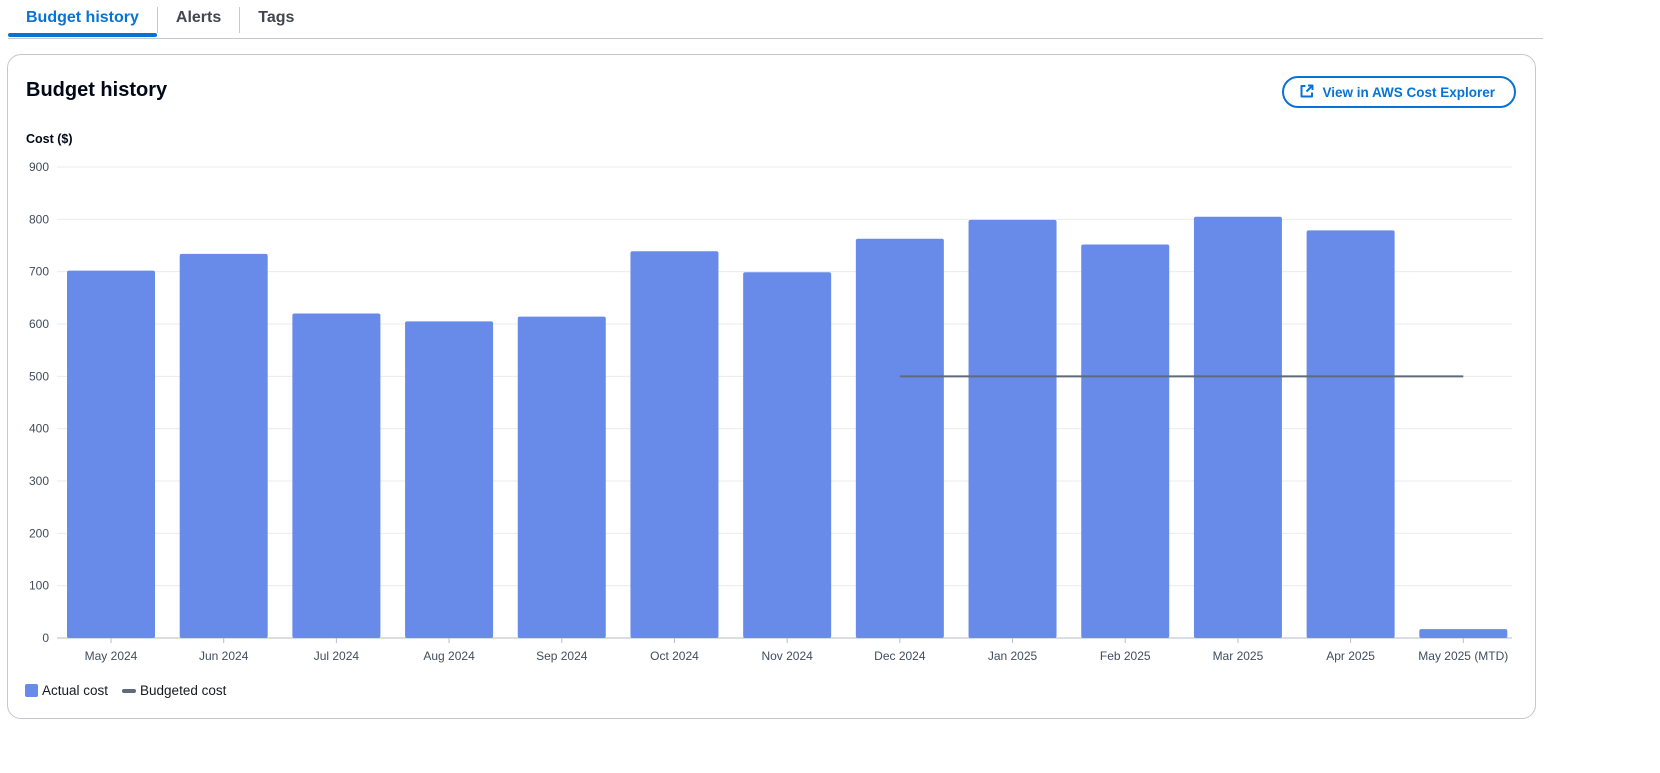 This screenshot has width=1660, height=773. Describe the element at coordinates (674, 656) in the screenshot. I see `x-tick-label: Oct 2024` at that location.